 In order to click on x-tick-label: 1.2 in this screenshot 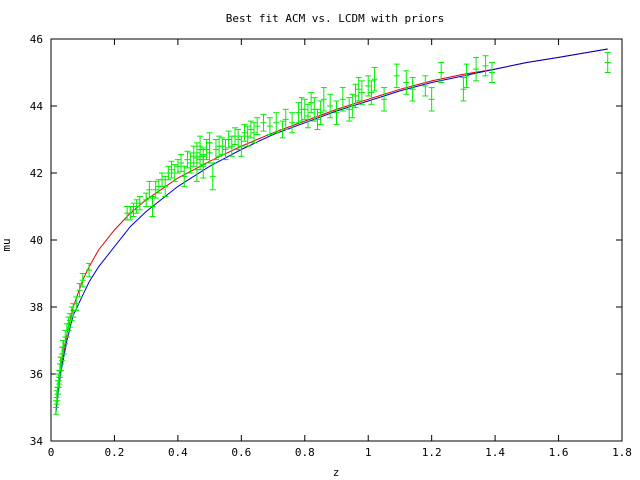, I will do `click(432, 452)`.